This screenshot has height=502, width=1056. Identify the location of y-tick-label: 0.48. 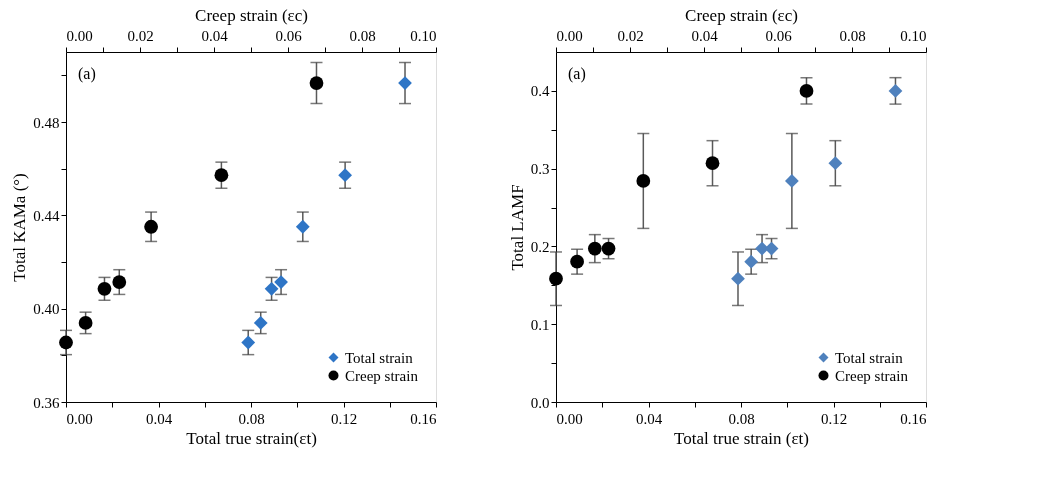
(46, 122).